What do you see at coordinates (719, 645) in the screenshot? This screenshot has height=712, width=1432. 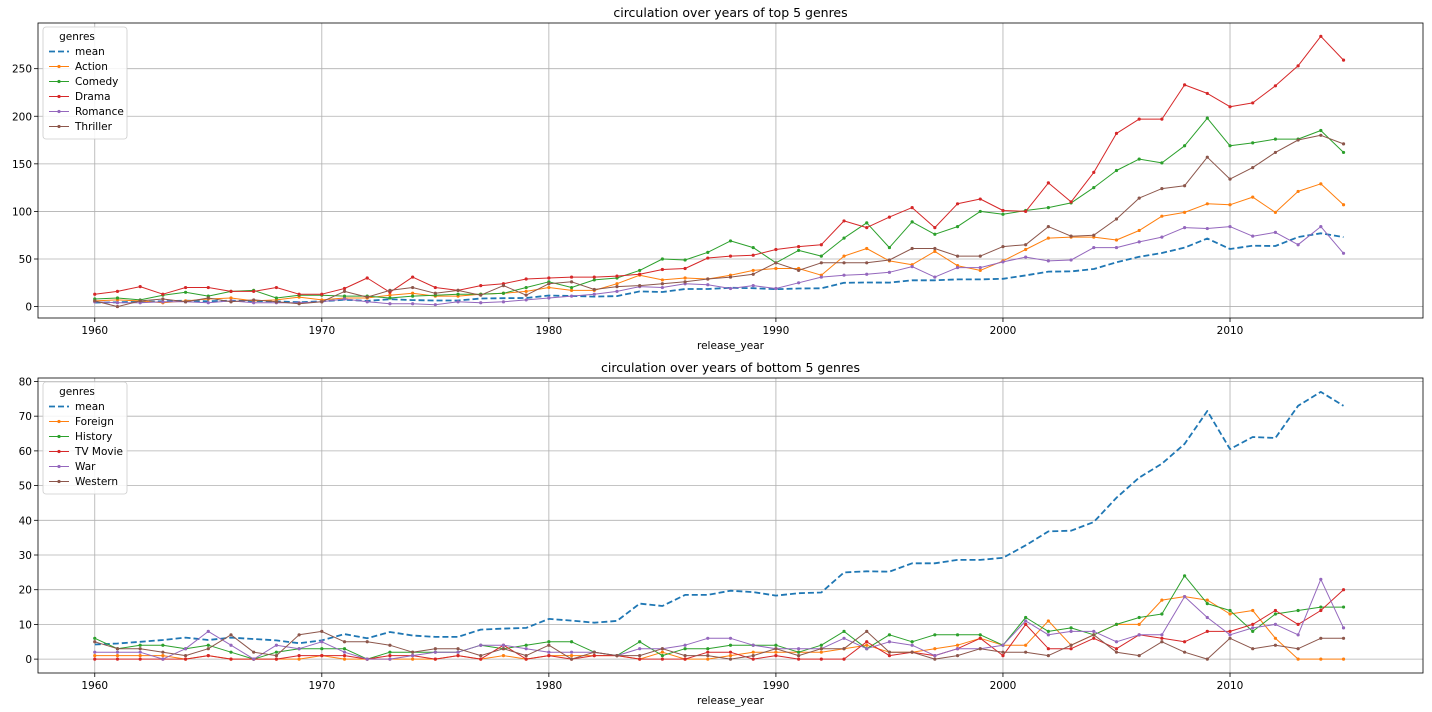 I see `series-western` at bounding box center [719, 645].